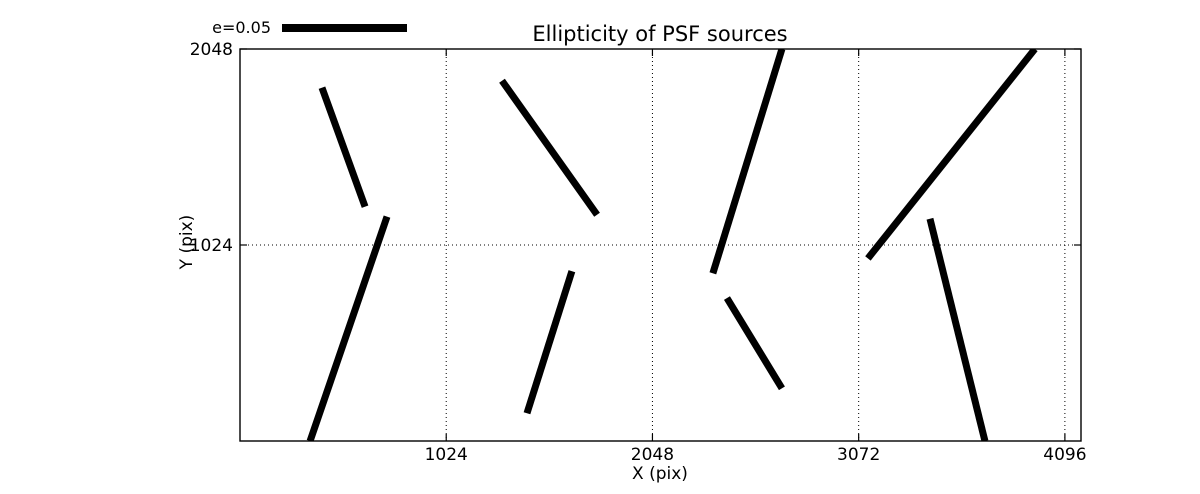 This screenshot has width=1200, height=494. I want to click on chart-title: Ellipticity of PSF sources, so click(659, 34).